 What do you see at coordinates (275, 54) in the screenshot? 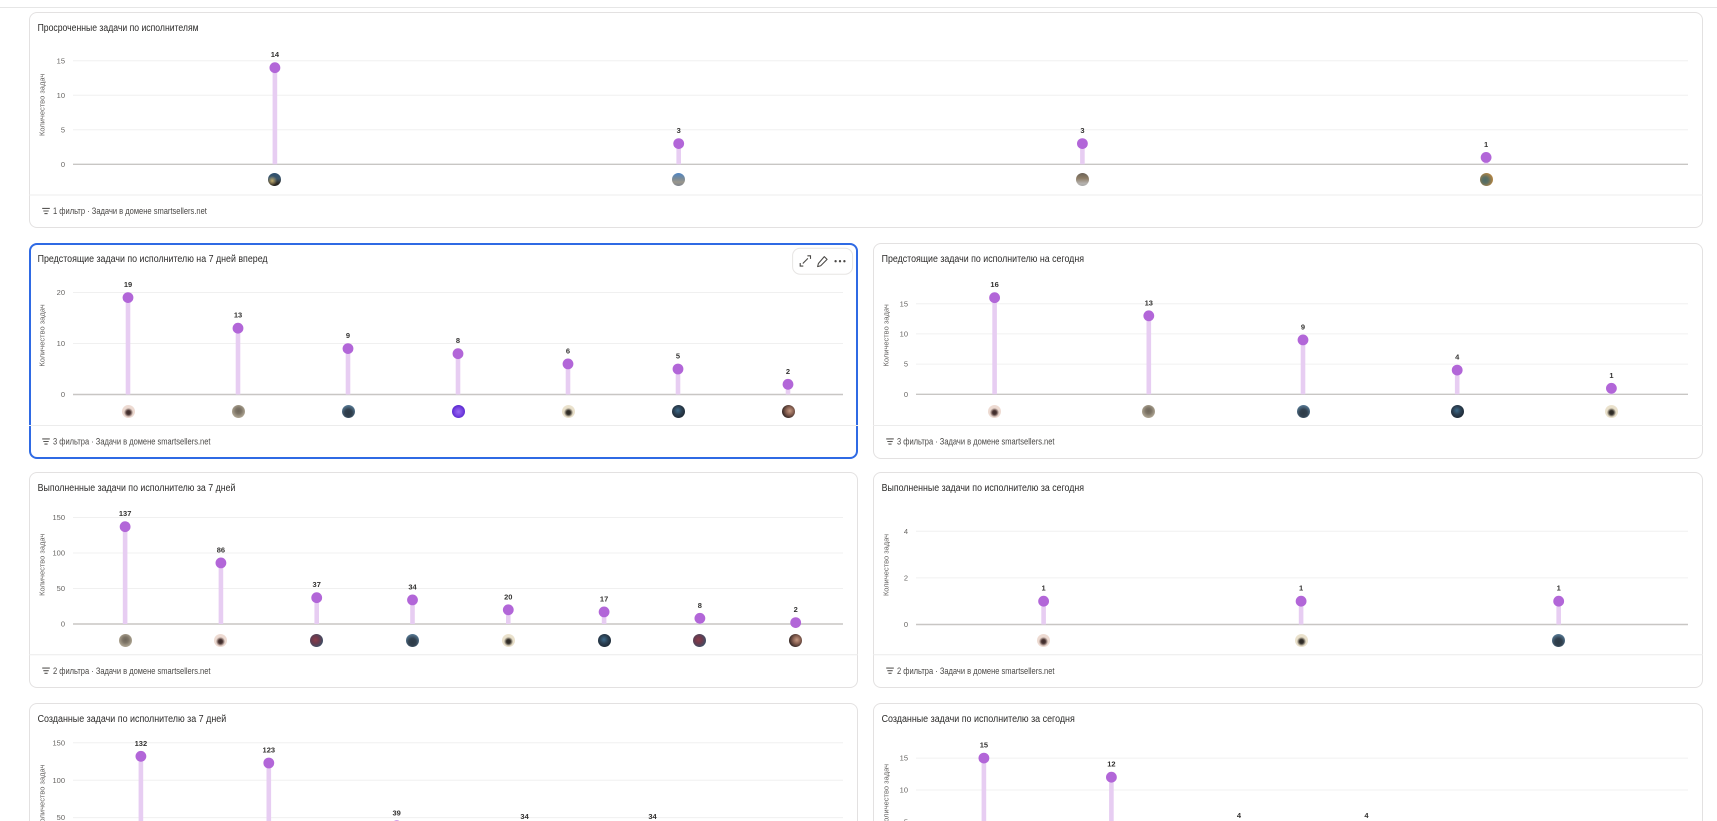
I see `svg-text: 14` at bounding box center [275, 54].